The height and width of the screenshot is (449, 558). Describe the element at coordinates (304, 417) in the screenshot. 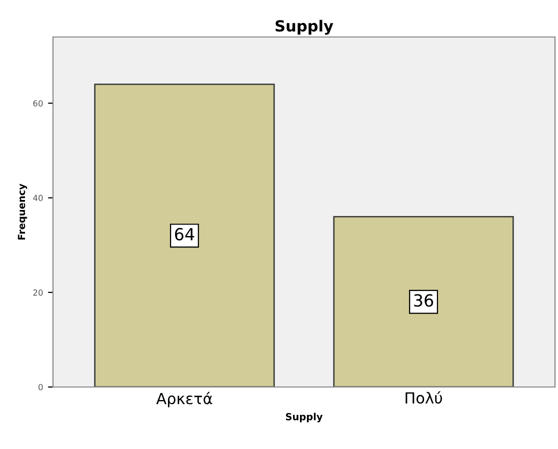

I see `x-axis-title: Supply` at that location.